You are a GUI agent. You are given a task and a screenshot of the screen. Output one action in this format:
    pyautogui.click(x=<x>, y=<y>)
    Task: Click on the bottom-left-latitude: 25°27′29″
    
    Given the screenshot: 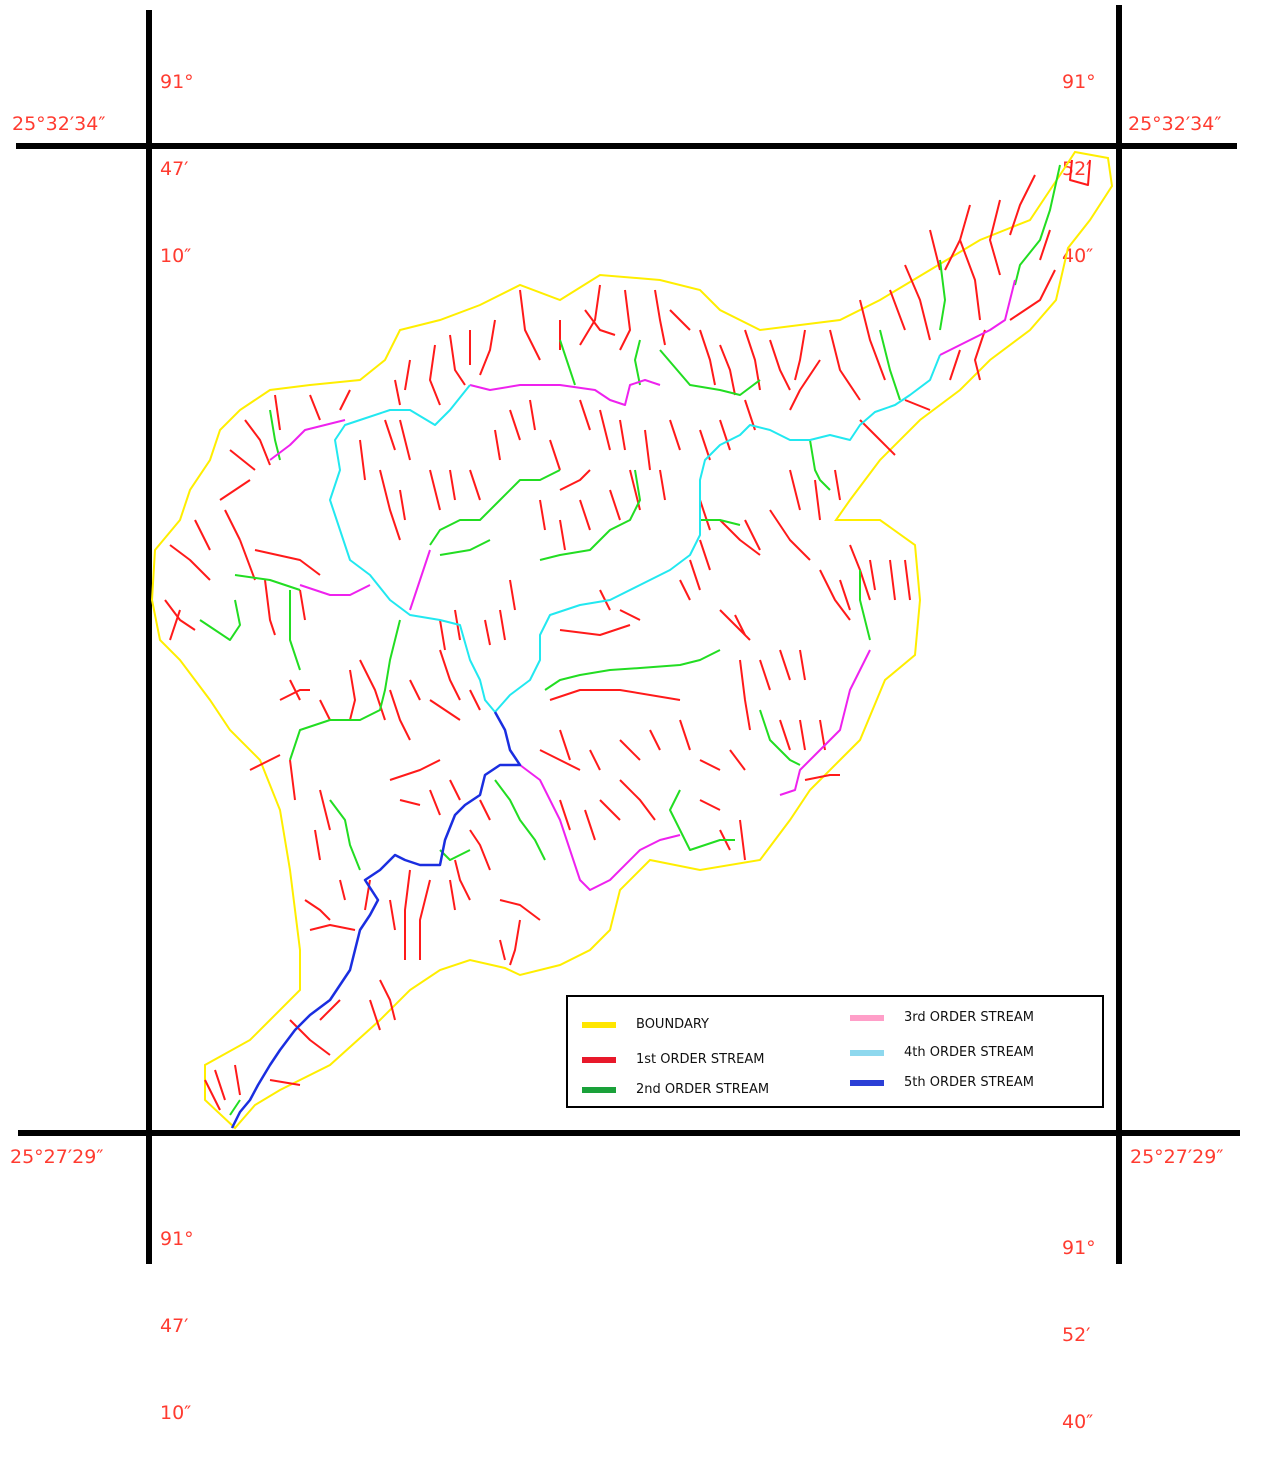 What is the action you would take?
    pyautogui.click(x=57, y=1157)
    